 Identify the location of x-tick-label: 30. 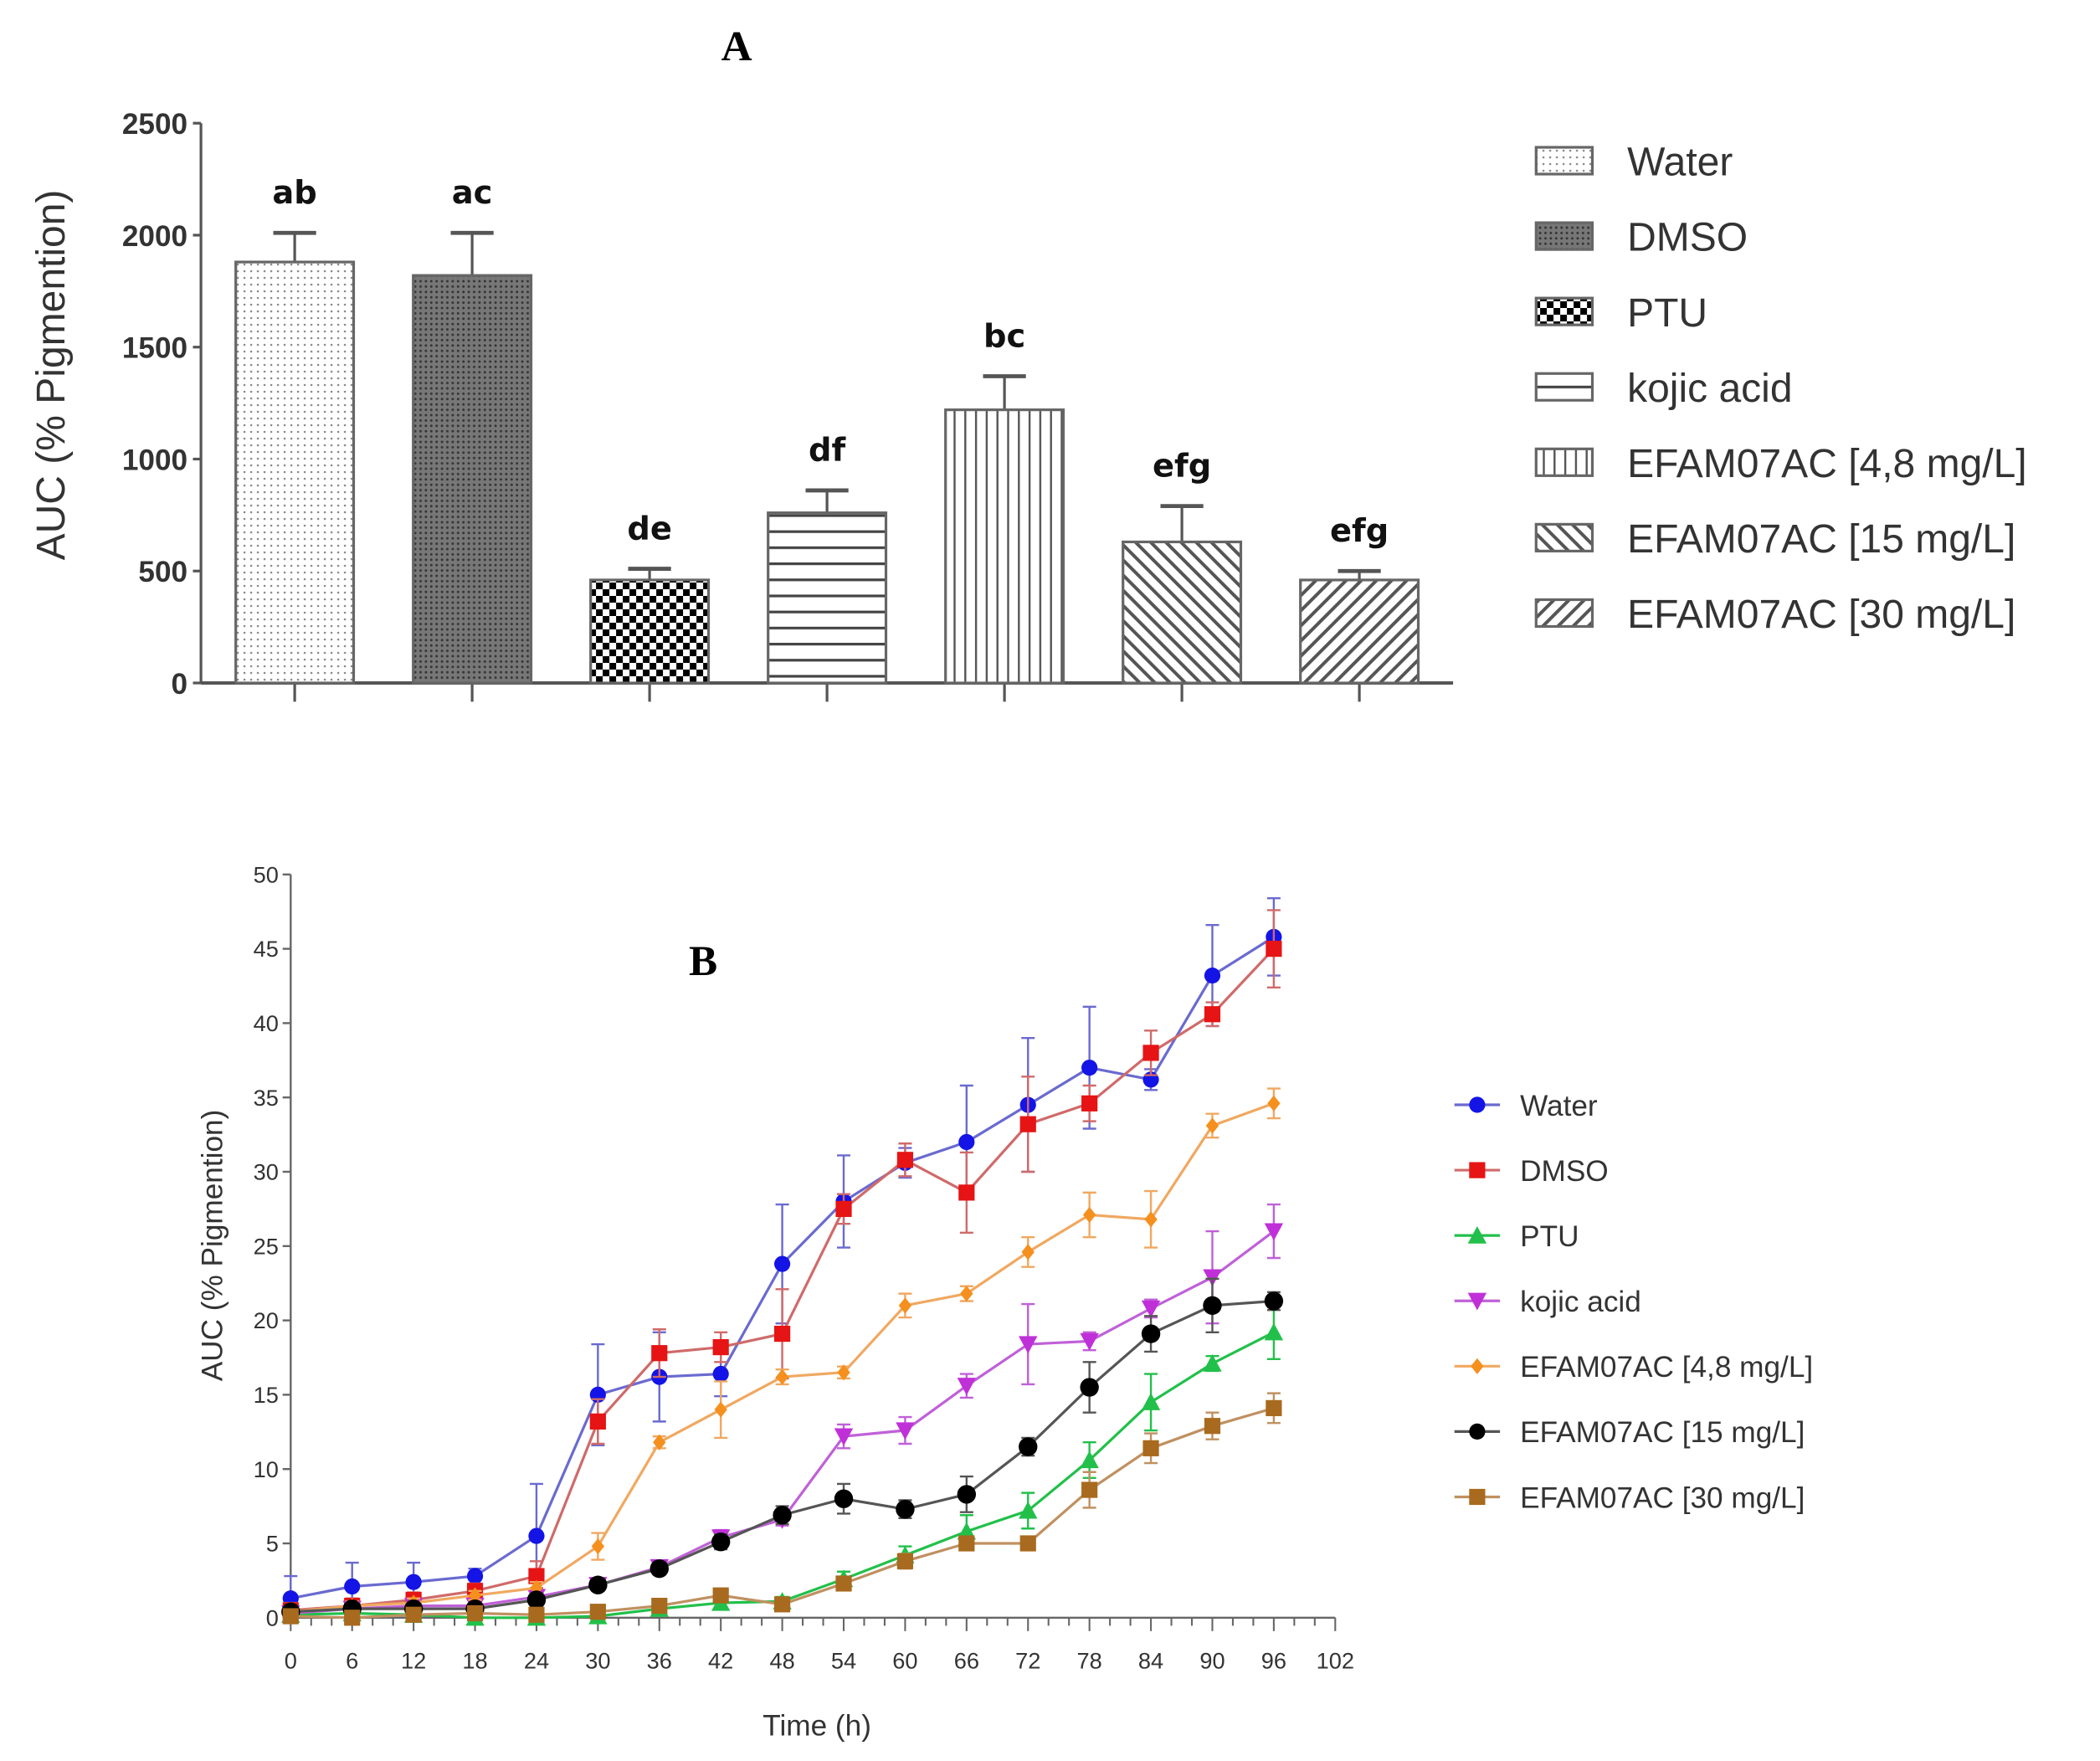
(597, 1661).